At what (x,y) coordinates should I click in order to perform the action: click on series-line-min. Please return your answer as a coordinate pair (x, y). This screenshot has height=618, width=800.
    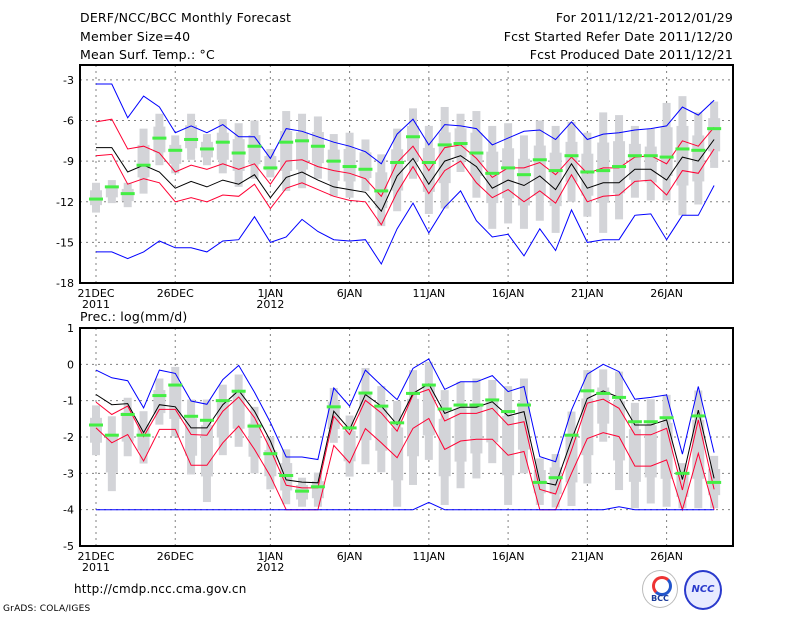
    Looking at the image, I should click on (405, 225).